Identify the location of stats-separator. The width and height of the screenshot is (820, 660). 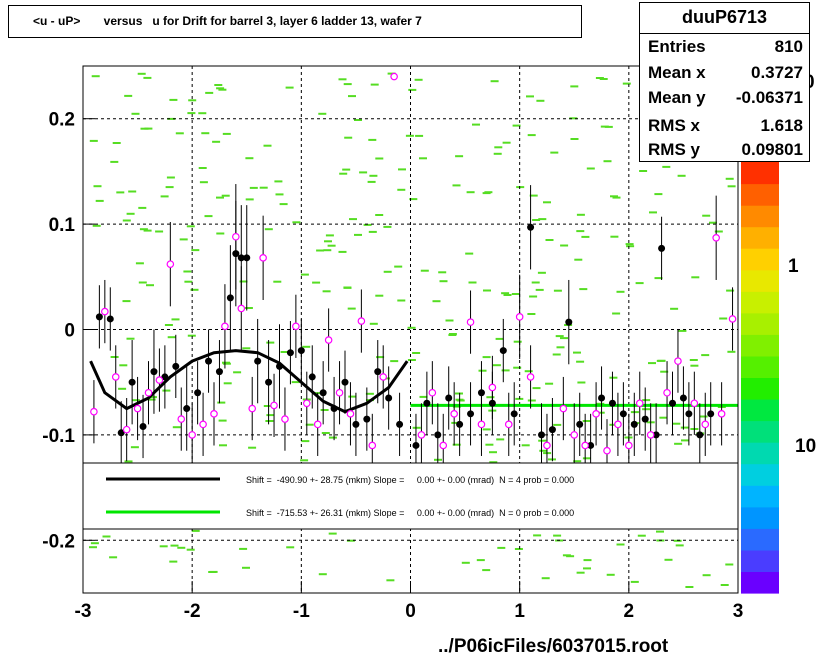
(724, 33).